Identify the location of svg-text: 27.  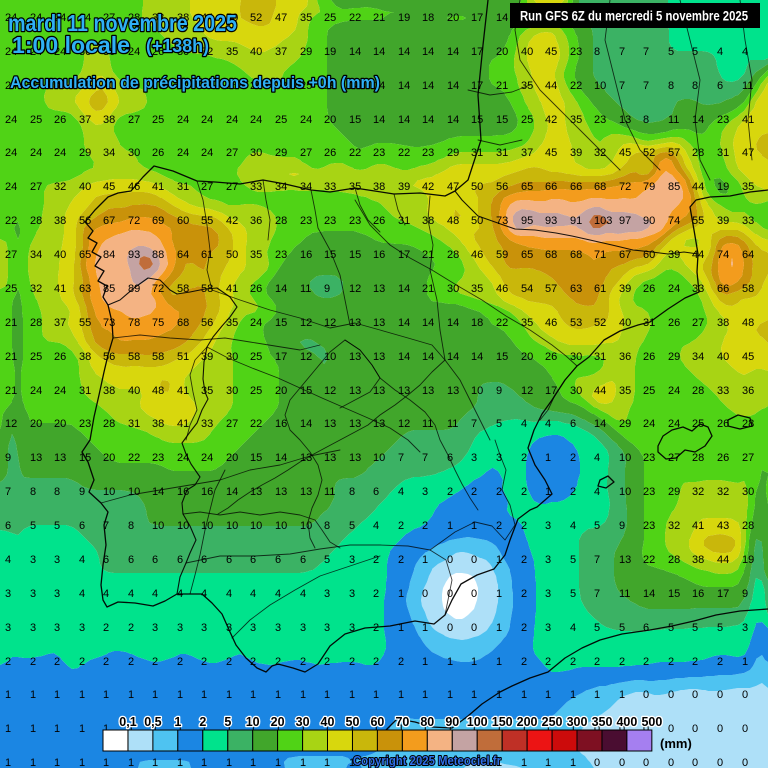
(232, 153).